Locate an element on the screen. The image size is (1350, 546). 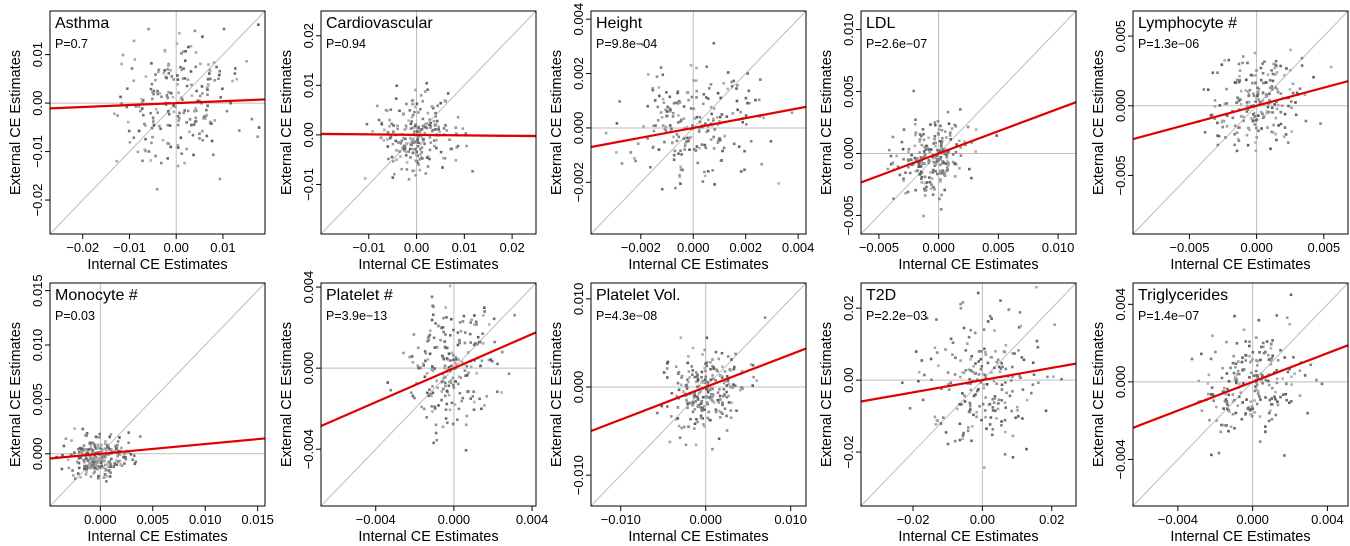
y-tick-label: 0.000 is located at coordinates (578, 128).